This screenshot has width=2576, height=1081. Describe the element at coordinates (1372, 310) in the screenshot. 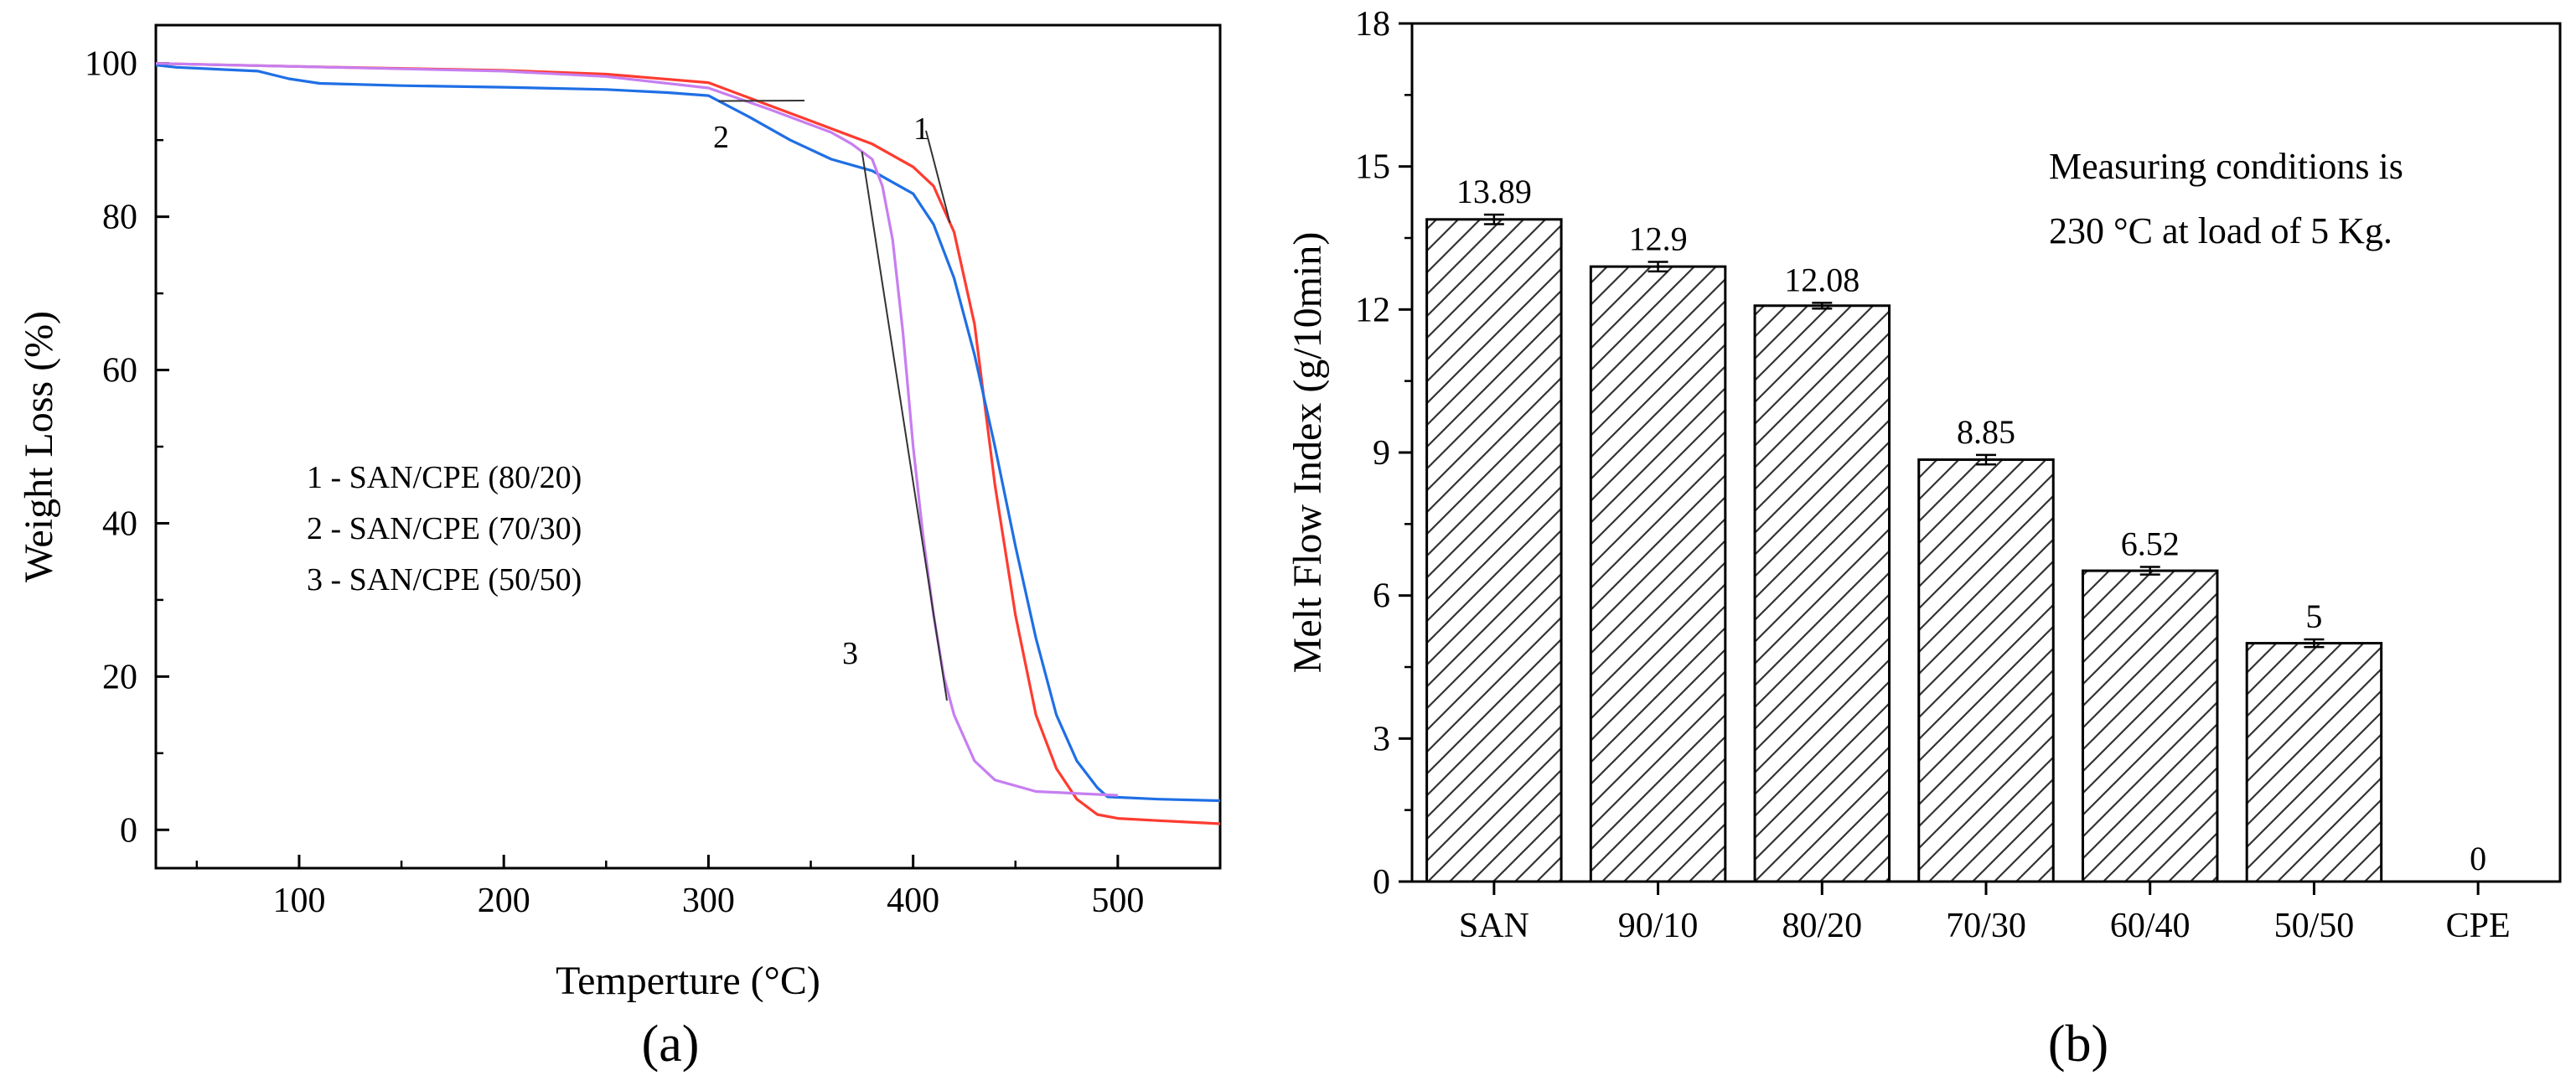

I see `y-tick-label: 12` at that location.